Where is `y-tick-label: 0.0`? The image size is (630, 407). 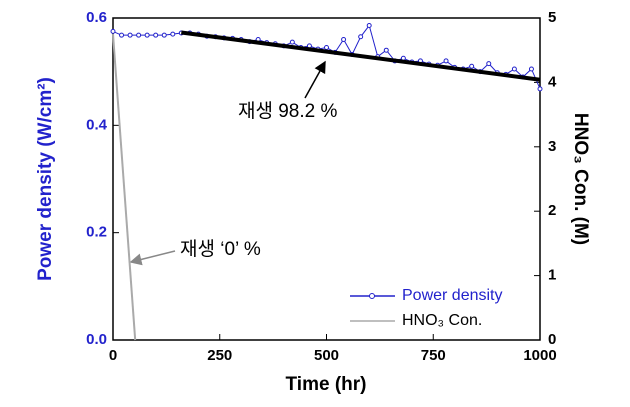 y-tick-label: 0.0 is located at coordinates (96, 339).